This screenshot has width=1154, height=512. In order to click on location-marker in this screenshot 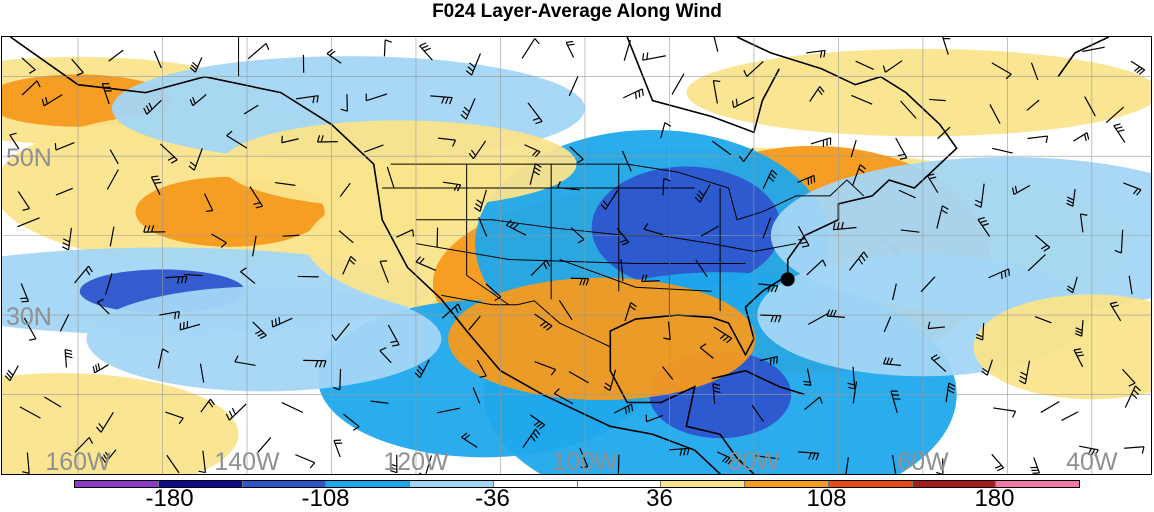, I will do `click(788, 279)`.